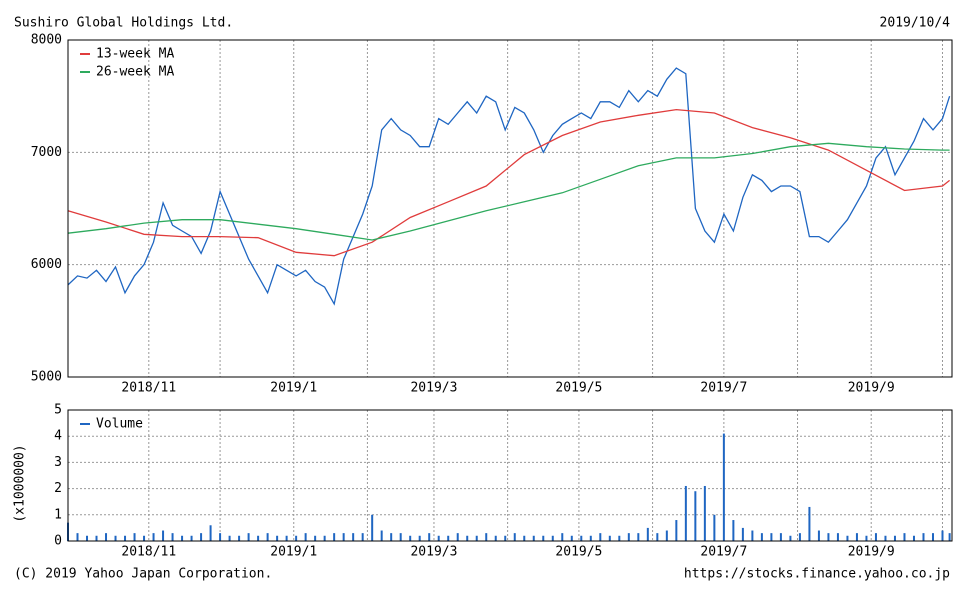 The image size is (972, 596). I want to click on x-tick-label: 2019/5, so click(578, 388).